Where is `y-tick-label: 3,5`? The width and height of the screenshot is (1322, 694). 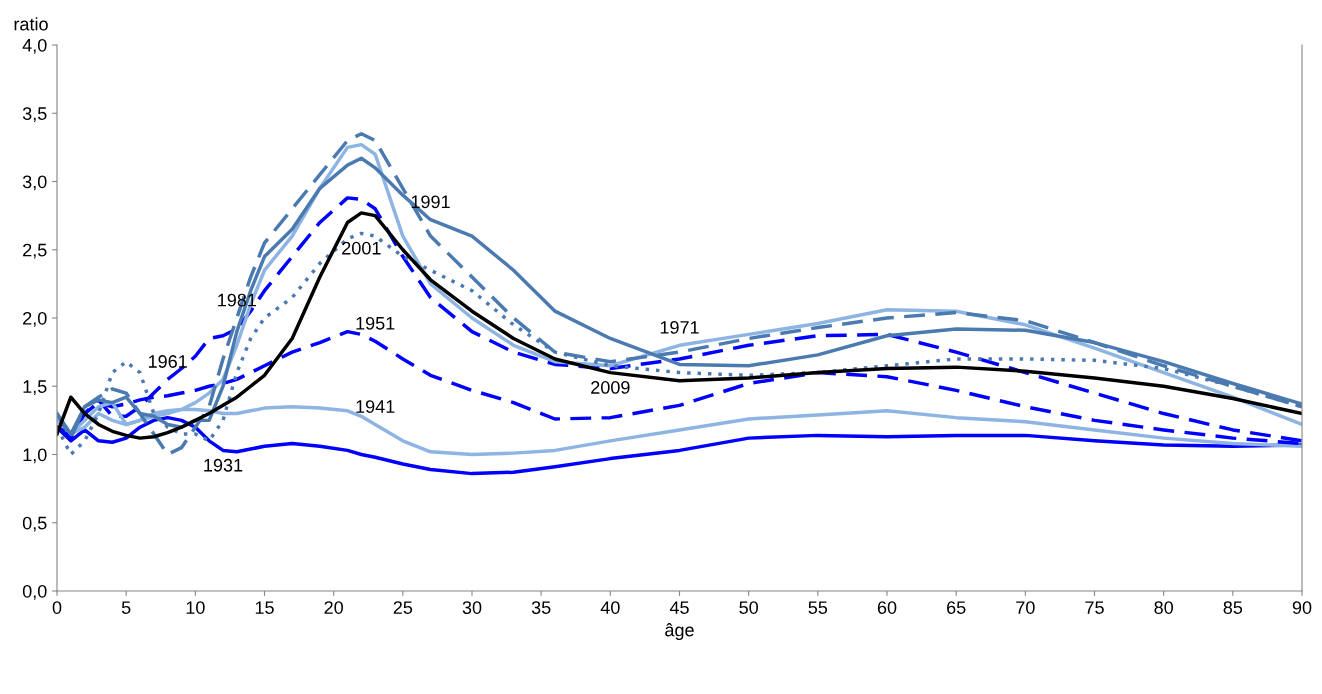 y-tick-label: 3,5 is located at coordinates (34, 115).